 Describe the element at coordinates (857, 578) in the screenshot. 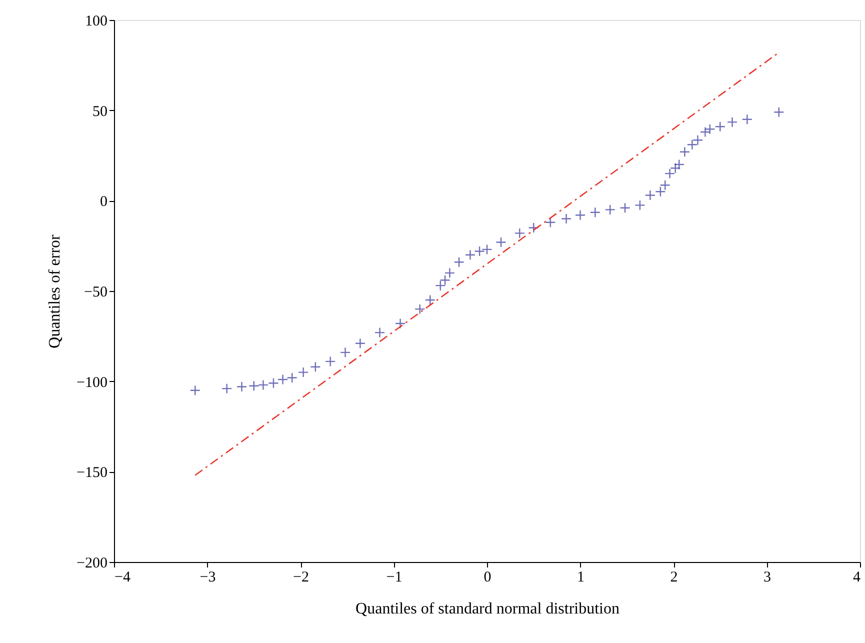

I see `x-tick-label: 4` at that location.